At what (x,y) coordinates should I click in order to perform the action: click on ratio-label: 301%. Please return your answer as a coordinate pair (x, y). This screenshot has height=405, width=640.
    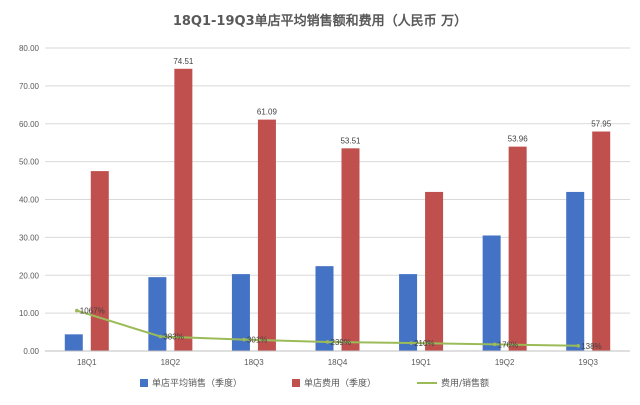
    Looking at the image, I should click on (257, 340).